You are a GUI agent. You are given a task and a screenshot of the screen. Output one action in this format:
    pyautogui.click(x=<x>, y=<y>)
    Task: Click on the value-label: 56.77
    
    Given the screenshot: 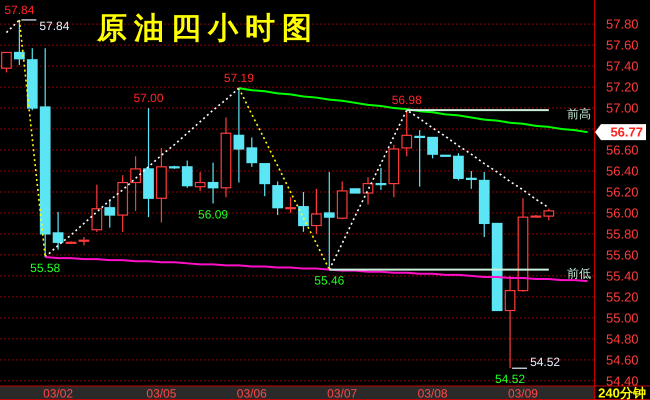 What is the action you would take?
    pyautogui.click(x=620, y=132)
    